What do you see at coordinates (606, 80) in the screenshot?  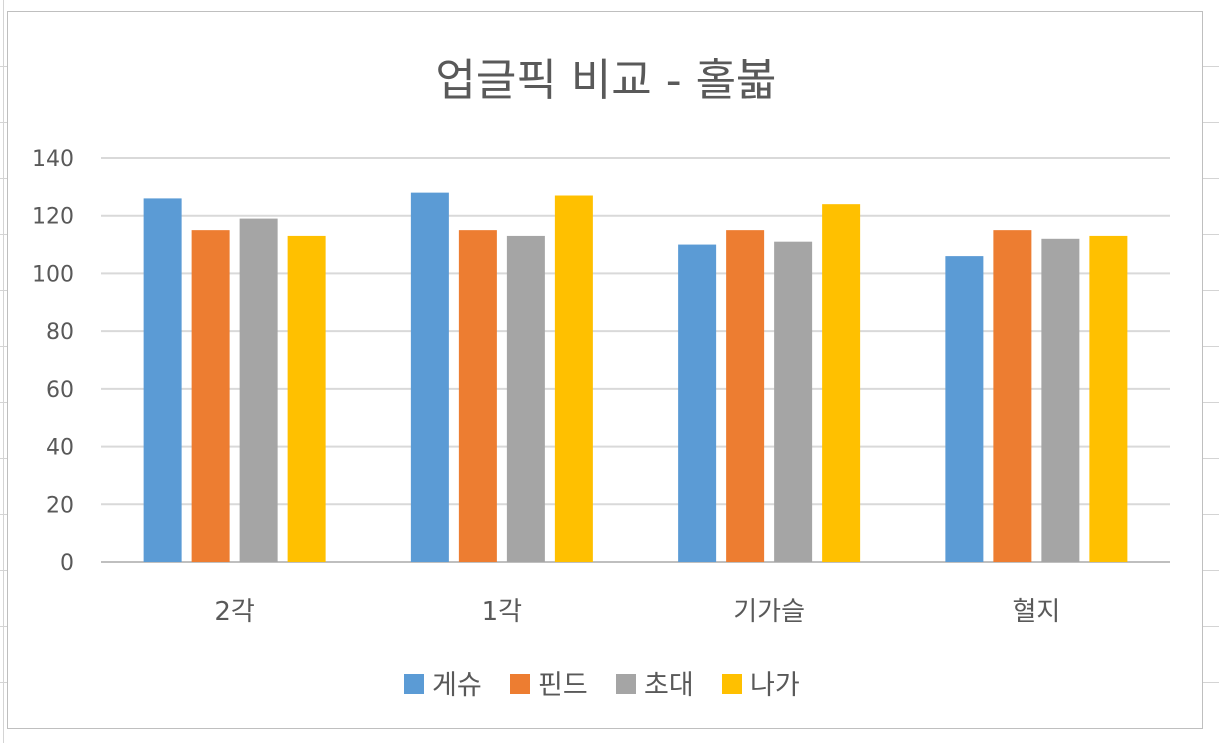 I see `chart-title: 업글픽 비교 - 홀볿` at bounding box center [606, 80].